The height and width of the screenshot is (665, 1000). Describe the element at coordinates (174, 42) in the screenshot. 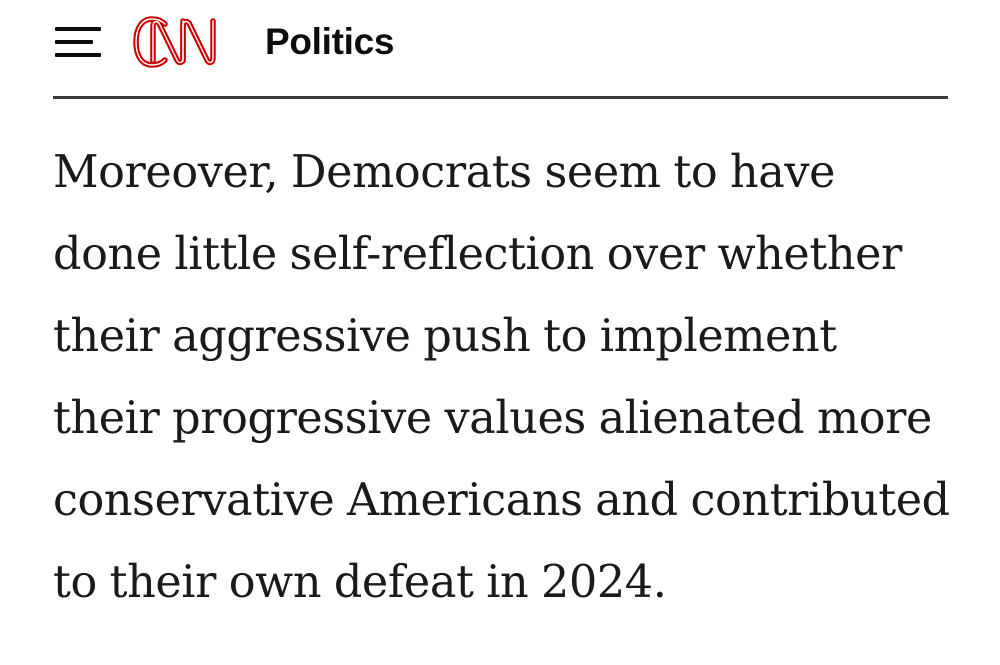

I see `cnn-logo-graphic` at that location.